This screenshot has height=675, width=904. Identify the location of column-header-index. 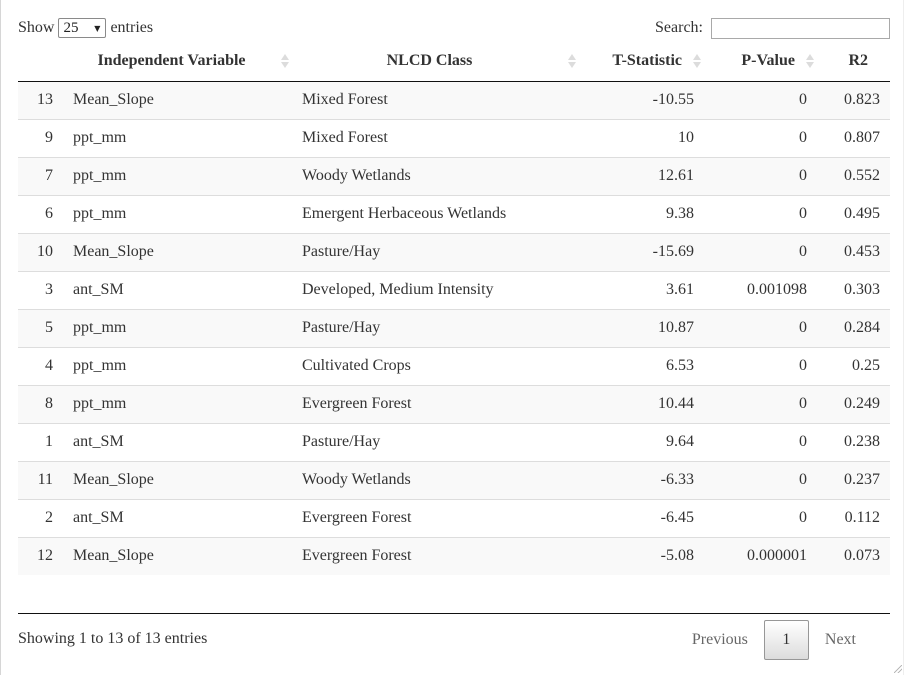
(40, 61).